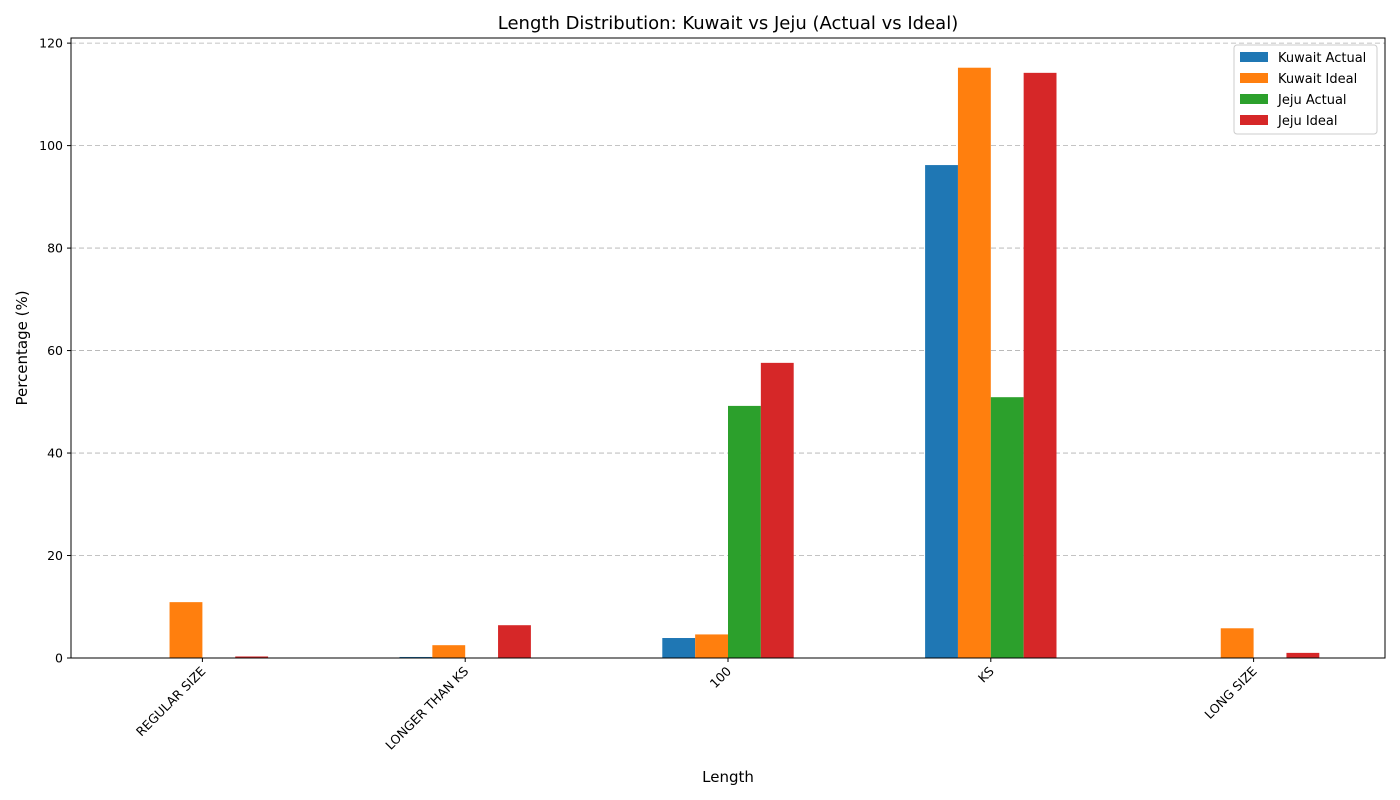 This screenshot has height=800, width=1400. Describe the element at coordinates (51, 43) in the screenshot. I see `y-tick-label: 120` at that location.